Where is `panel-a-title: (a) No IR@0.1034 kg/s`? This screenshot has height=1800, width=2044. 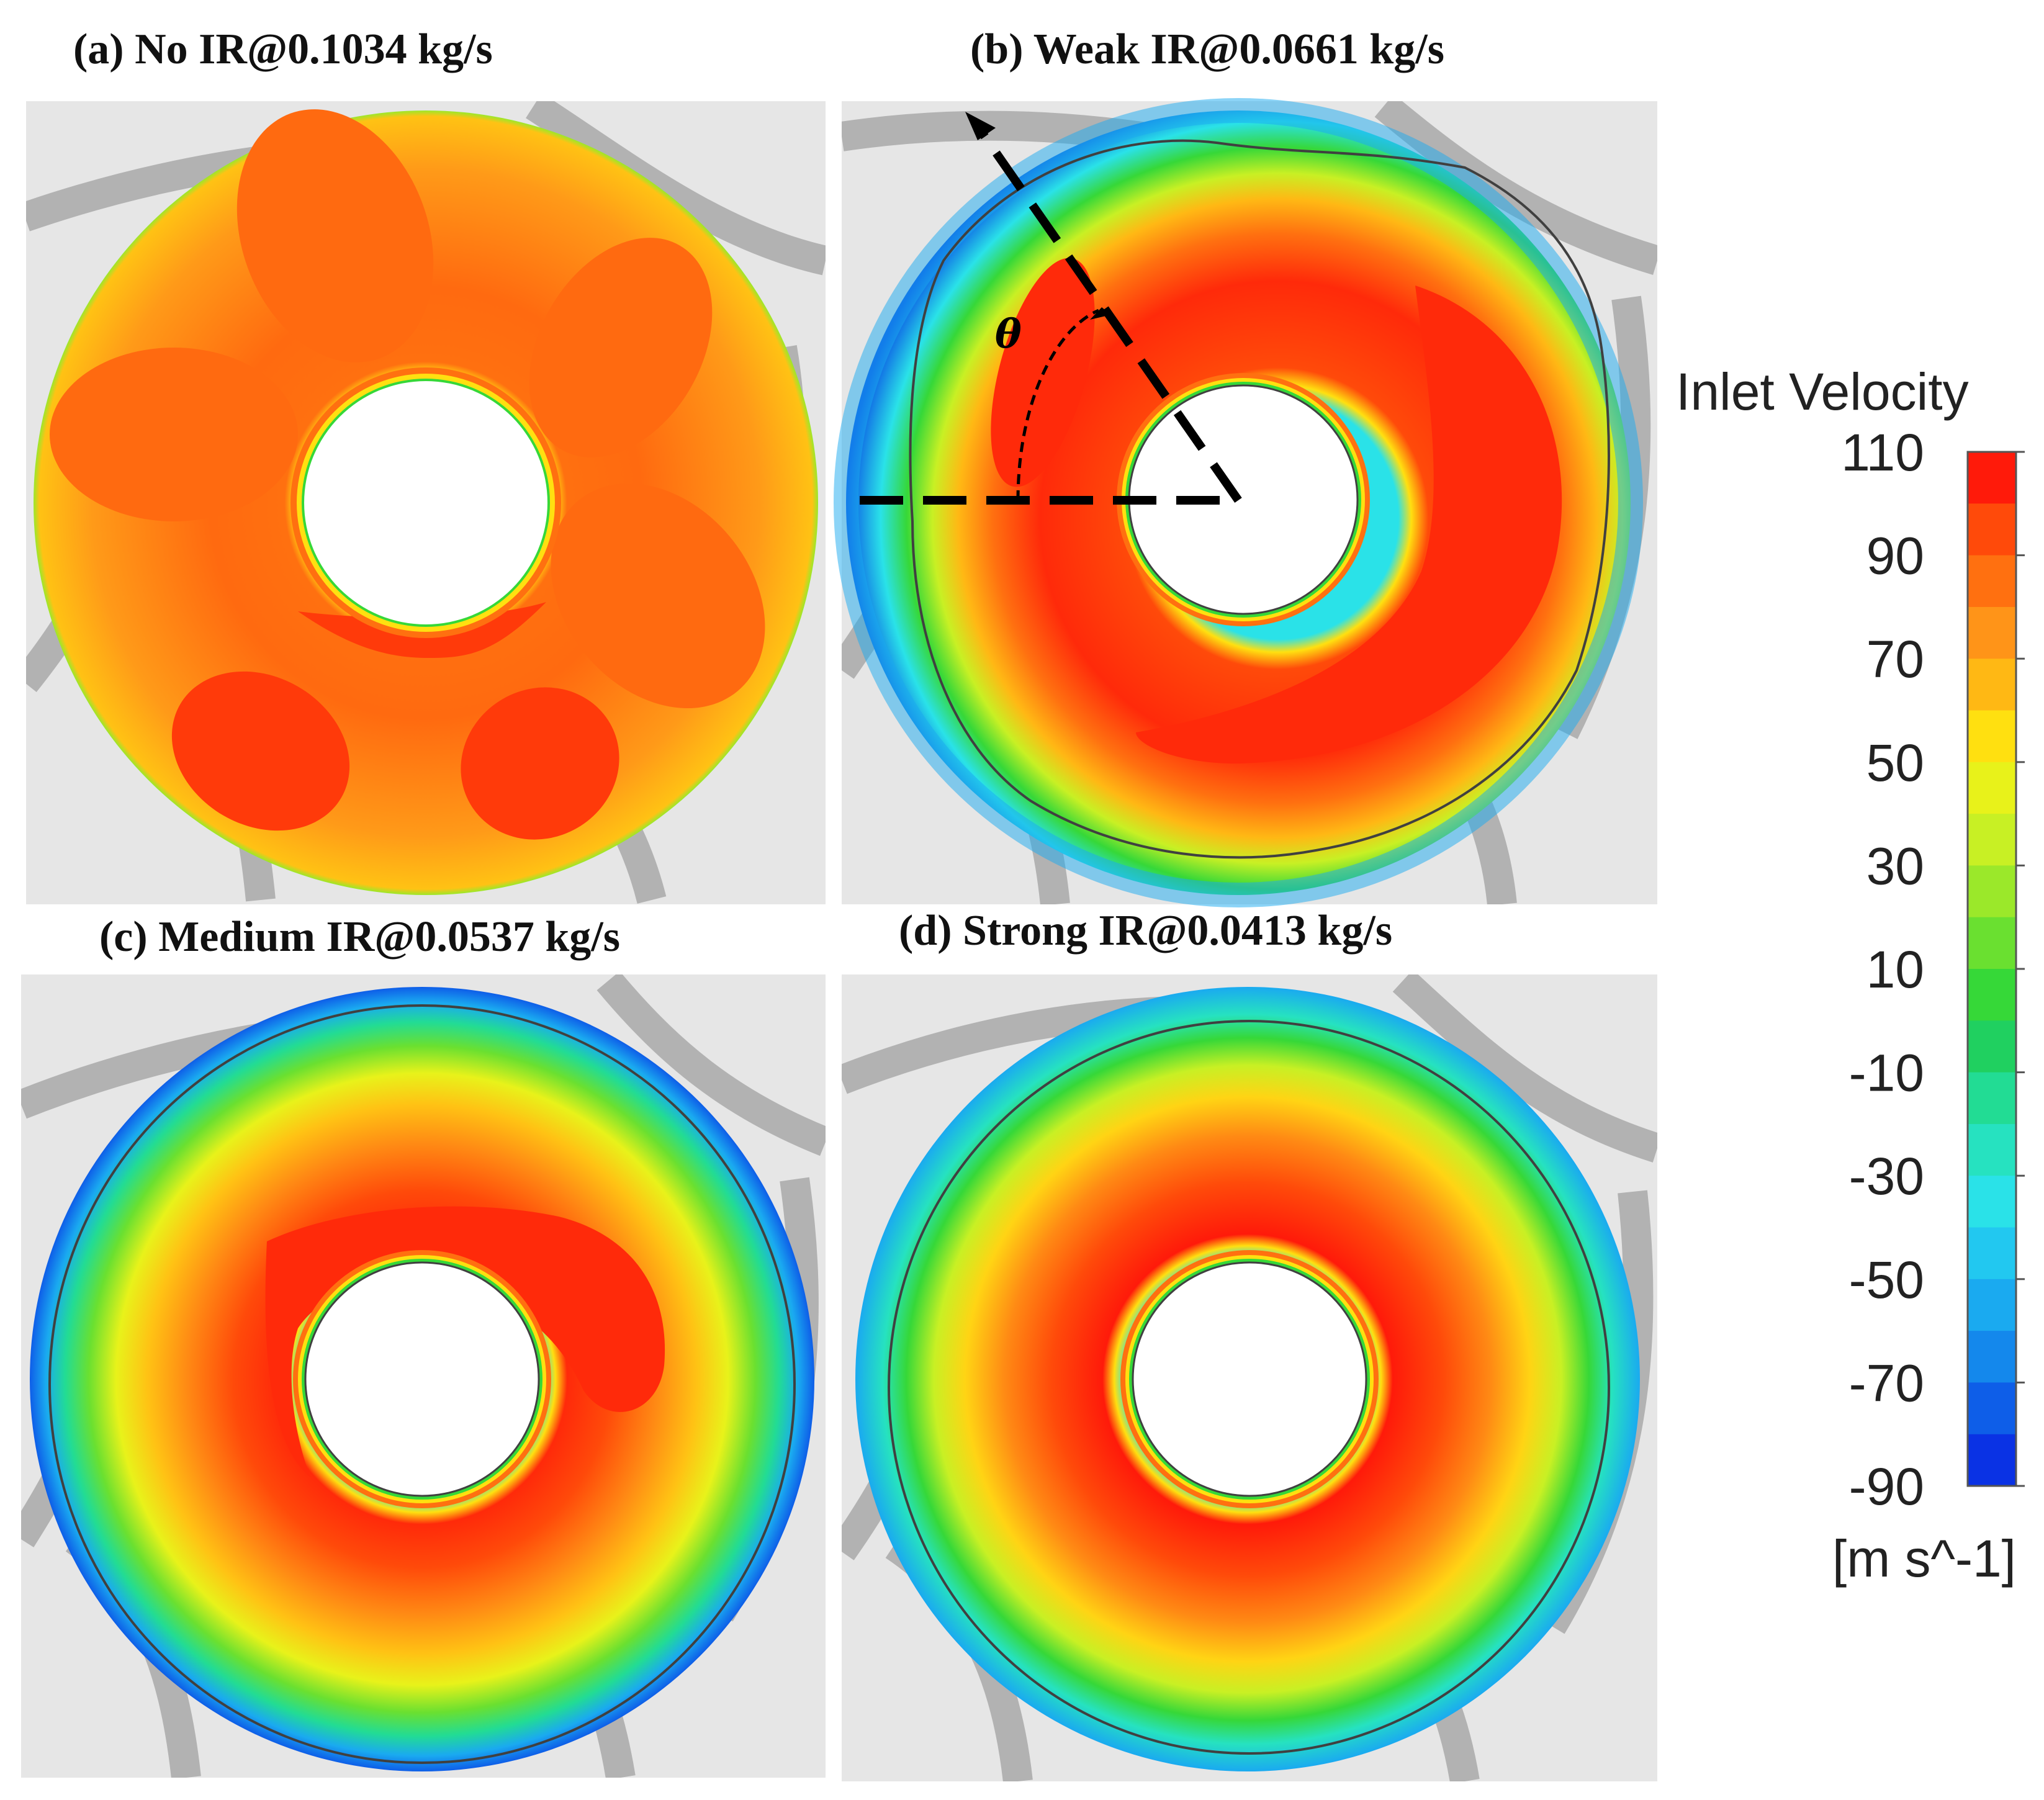
panel-a-title: (a) No IR@0.1034 kg/s is located at coordinates (283, 49).